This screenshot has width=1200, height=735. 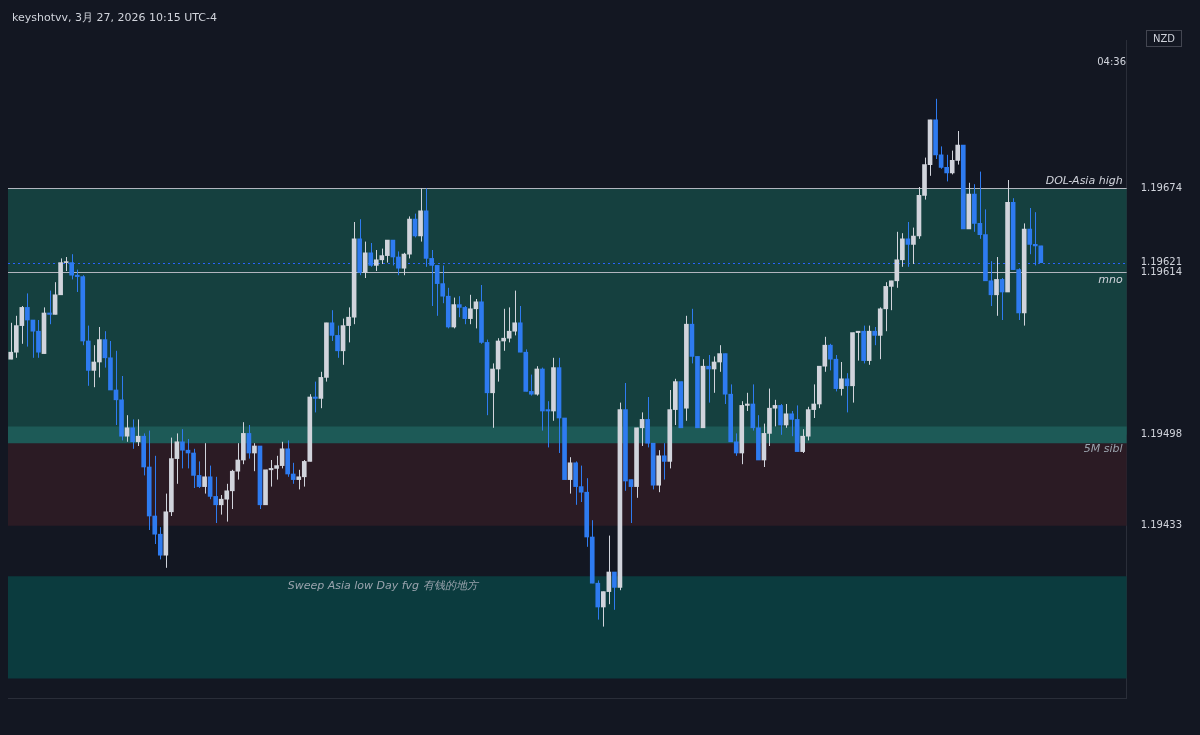 I want to click on chart-title: keyshotvv, 3月 27, 2026 10:15 UTC-4, so click(x=114, y=18).